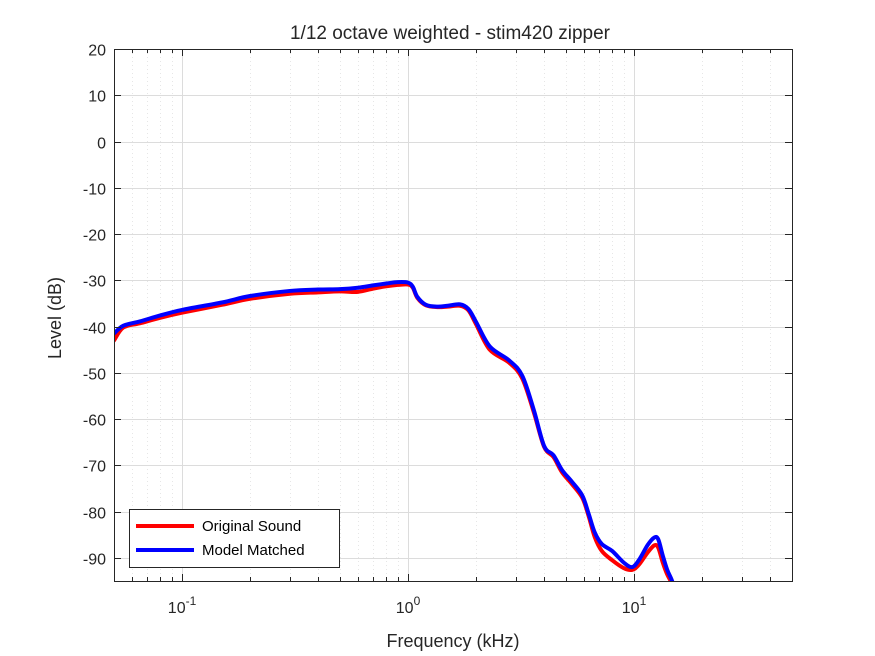 The width and height of the screenshot is (875, 656). What do you see at coordinates (634, 605) in the screenshot?
I see `x-tick-label: 10¹` at bounding box center [634, 605].